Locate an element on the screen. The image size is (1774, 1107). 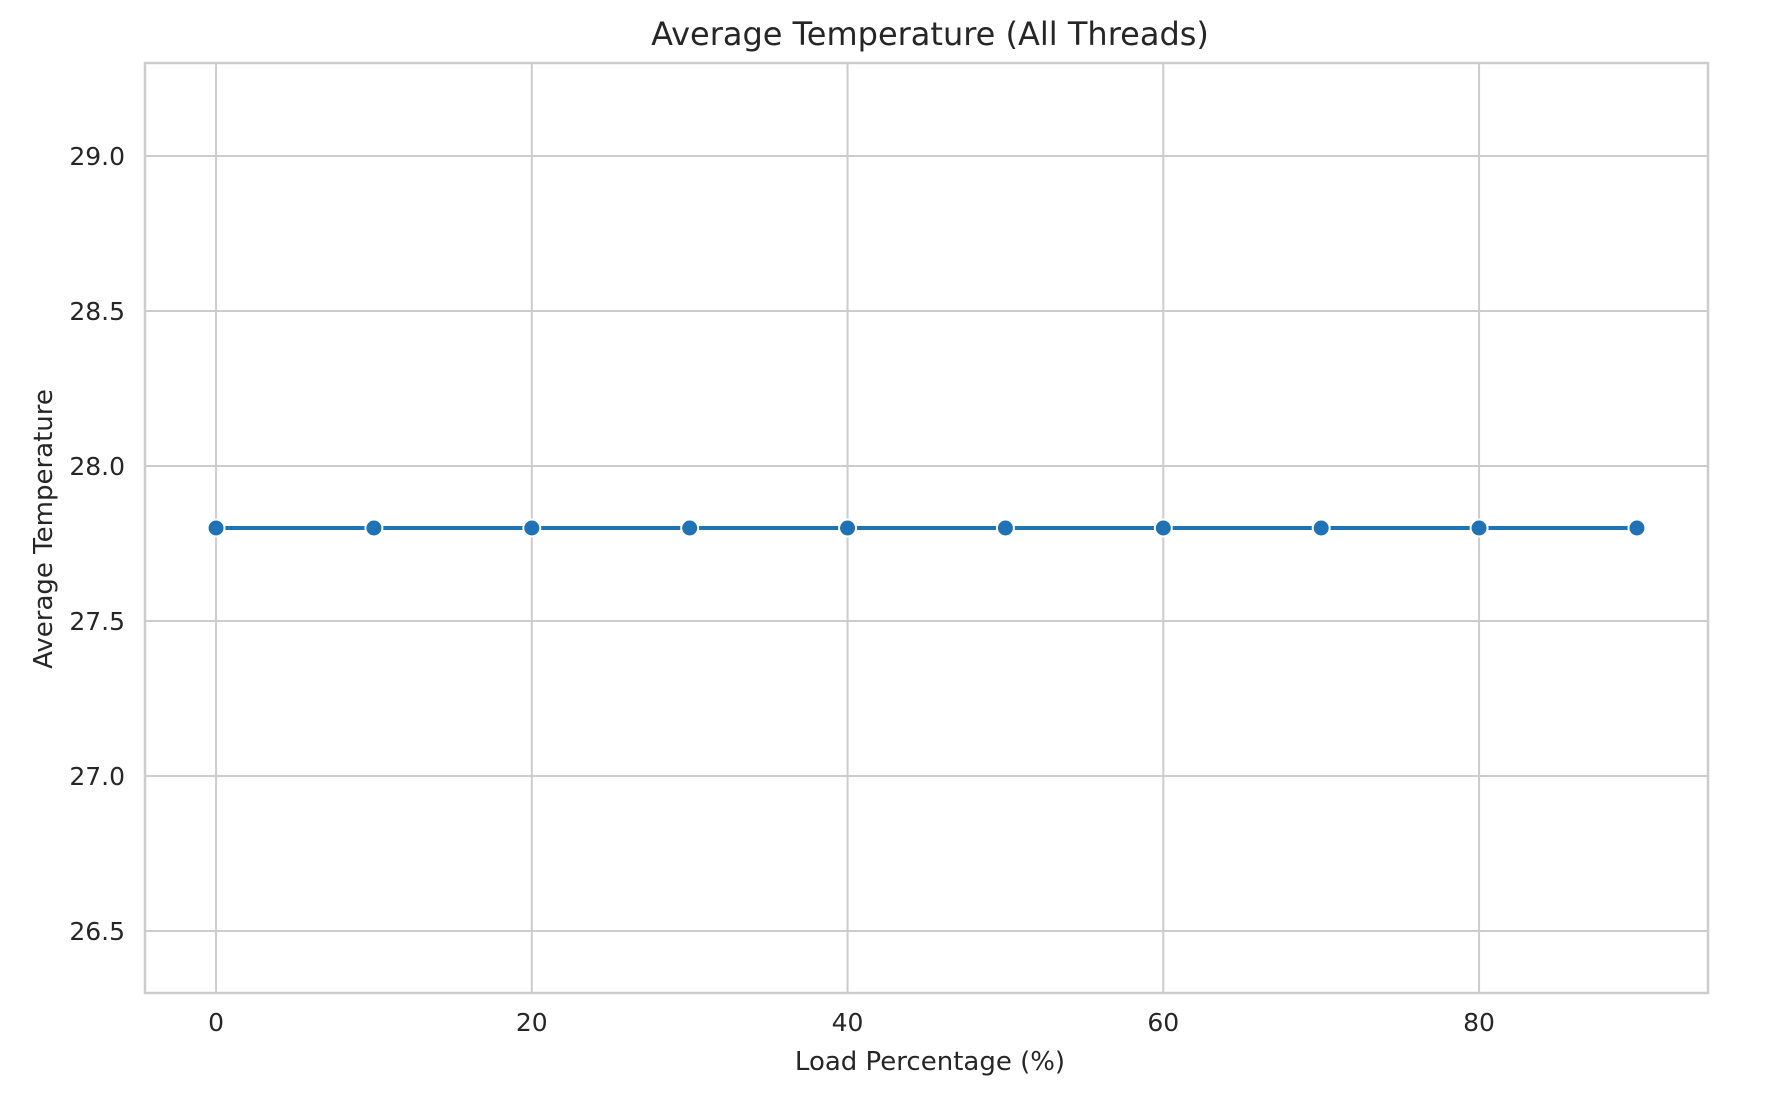
x-tick-label: 40 is located at coordinates (848, 1022).